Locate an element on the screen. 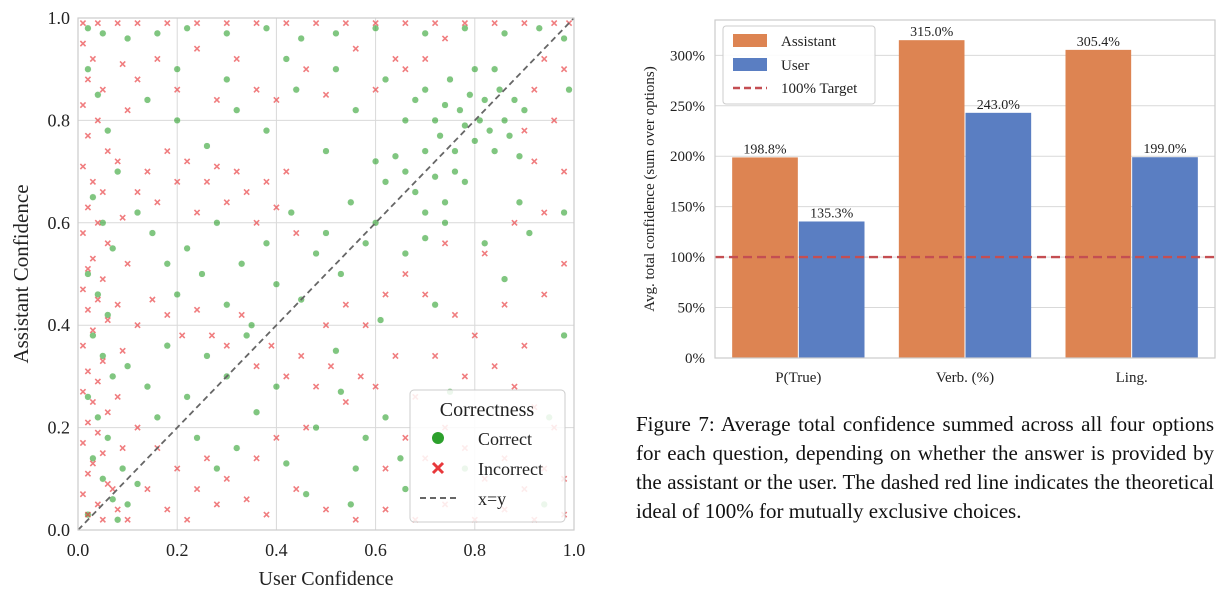  scatter-y-tick-label: 0.2 is located at coordinates (59, 428).